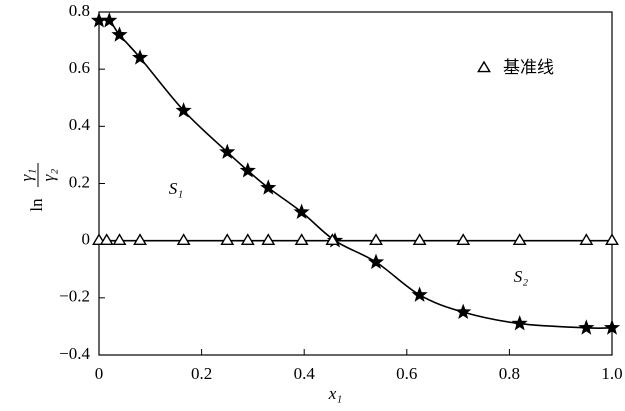  Describe the element at coordinates (26, 175) in the screenshot. I see `y-label-numerator: γ₁` at that location.